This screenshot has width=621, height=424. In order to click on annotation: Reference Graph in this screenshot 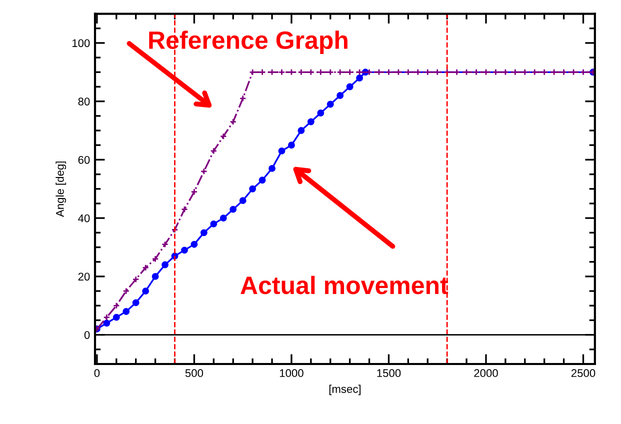, I will do `click(248, 42)`.